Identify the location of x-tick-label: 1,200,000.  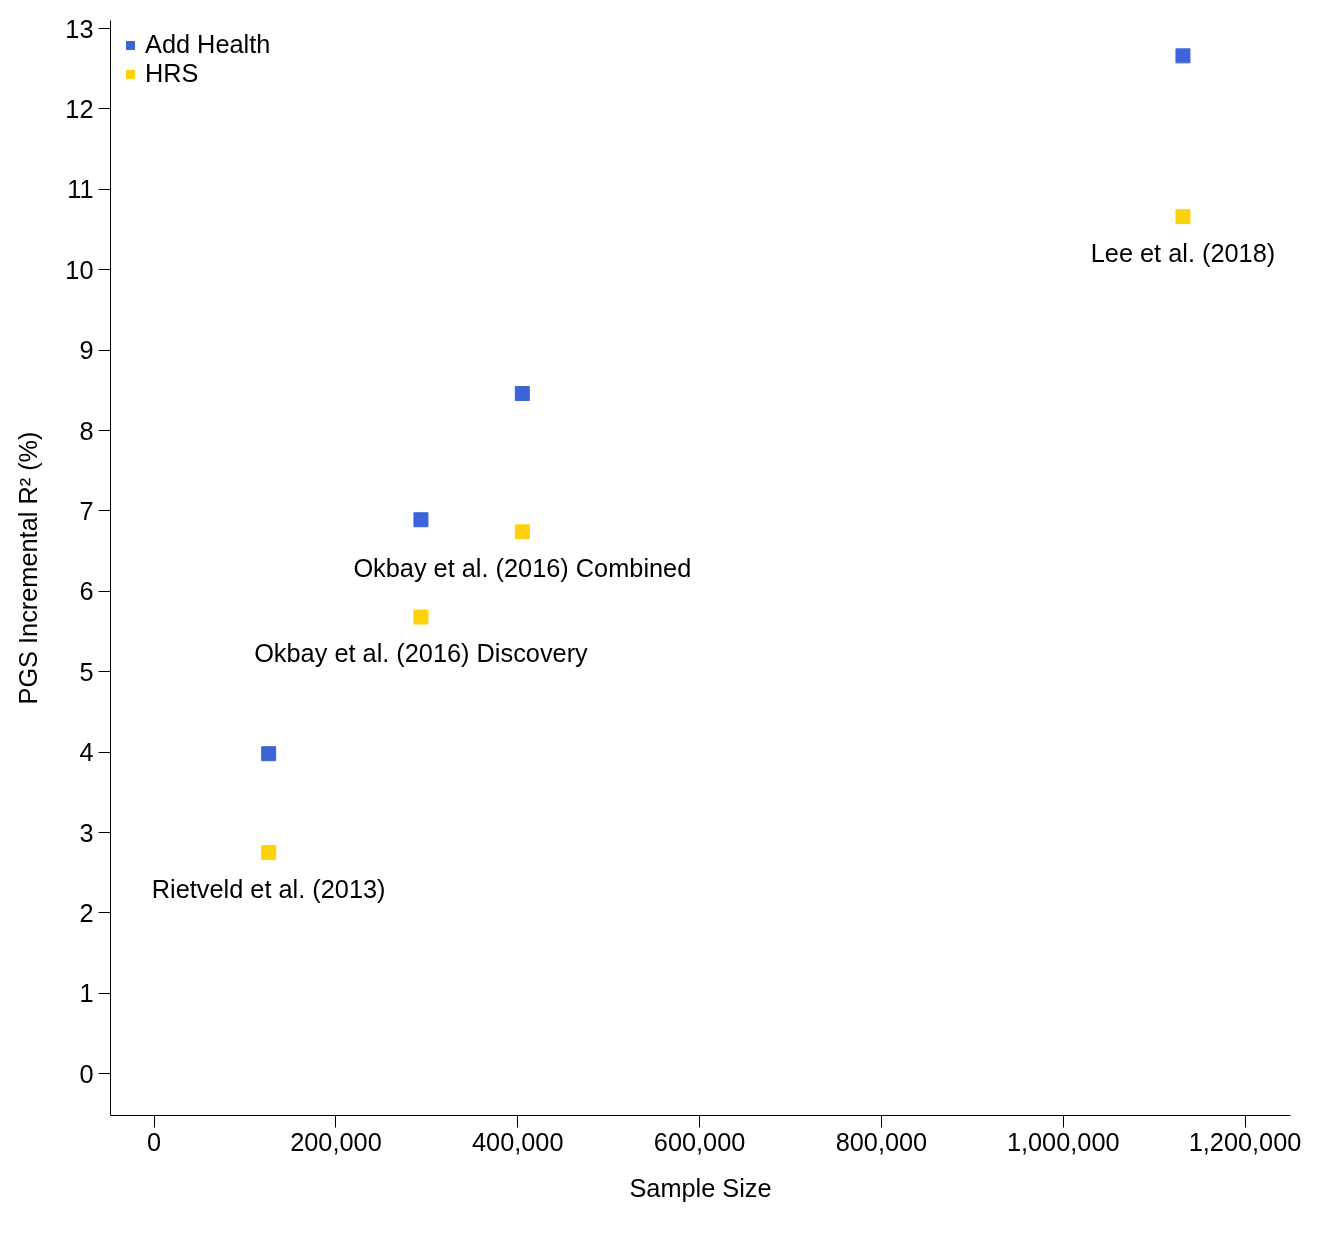
(1245, 1141).